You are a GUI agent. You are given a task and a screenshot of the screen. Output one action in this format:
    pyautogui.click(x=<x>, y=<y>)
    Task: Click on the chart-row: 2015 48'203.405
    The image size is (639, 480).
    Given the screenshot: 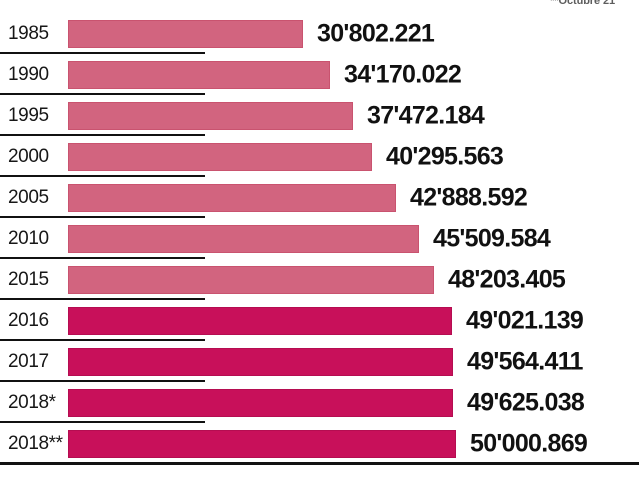 What is the action you would take?
    pyautogui.click(x=319, y=279)
    